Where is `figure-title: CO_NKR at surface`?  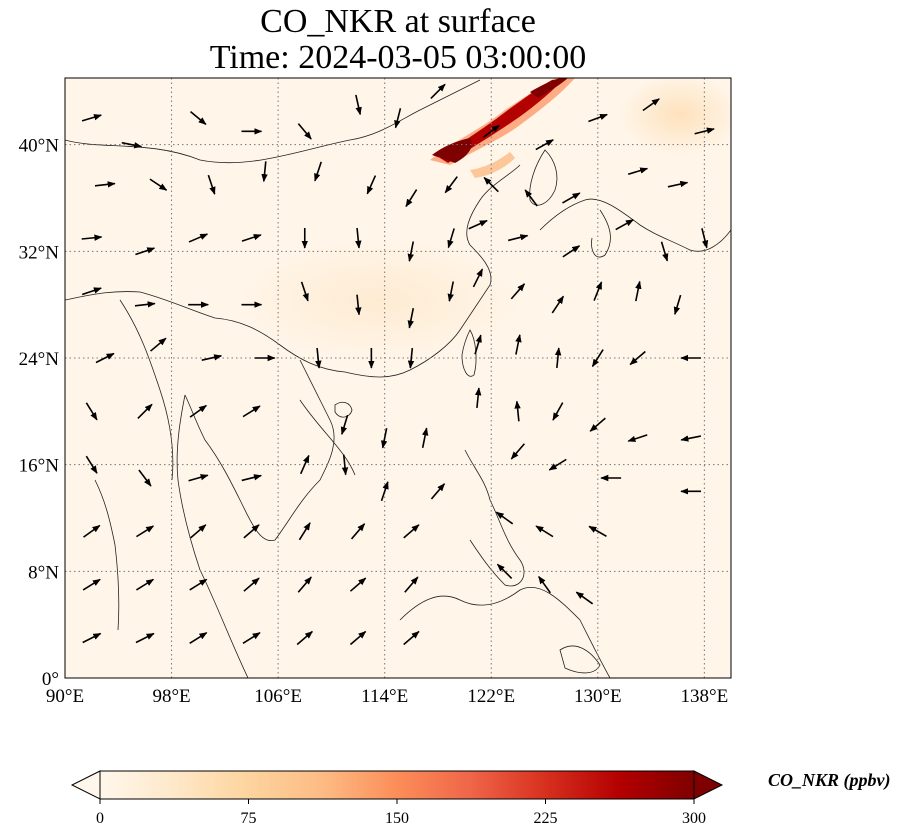
figure-title: CO_NKR at surface is located at coordinates (398, 21).